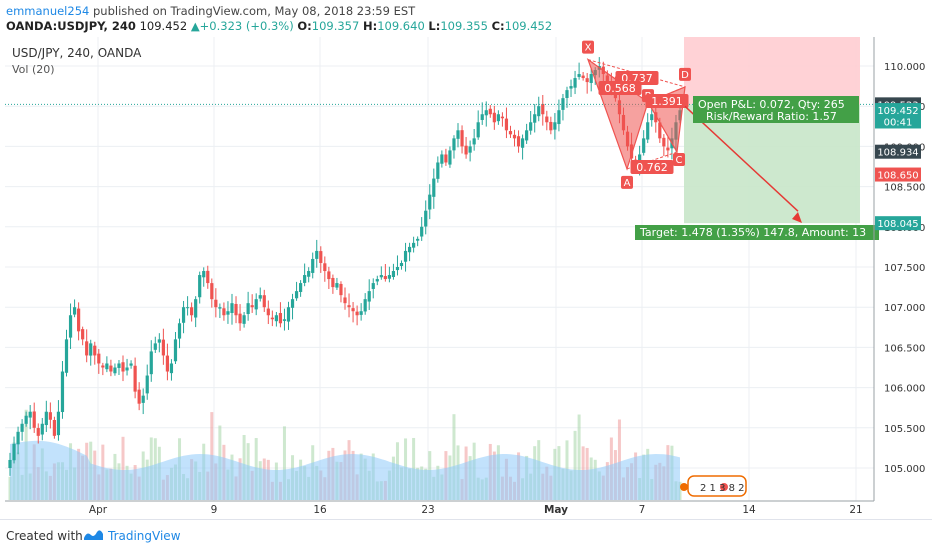  Describe the element at coordinates (684, 487) in the screenshot. I see `event-dot-icon` at that location.